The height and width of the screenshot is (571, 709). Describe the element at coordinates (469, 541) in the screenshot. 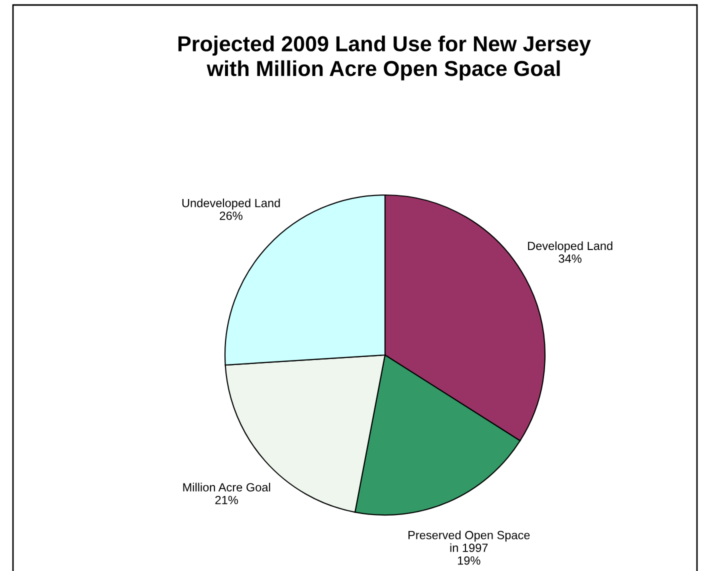

I see `slice-label: Preserved Open Space in 1997` at that location.